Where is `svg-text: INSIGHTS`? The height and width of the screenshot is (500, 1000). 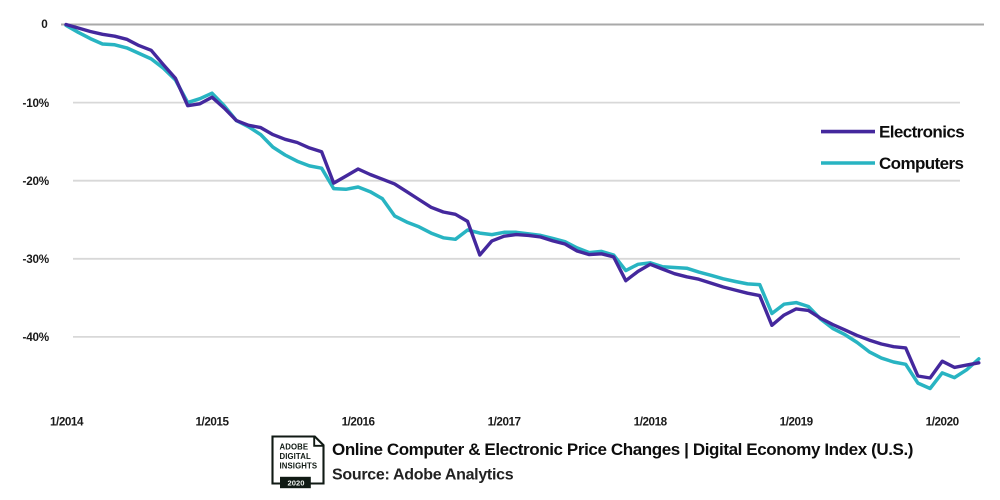 svg-text: INSIGHTS is located at coordinates (299, 466).